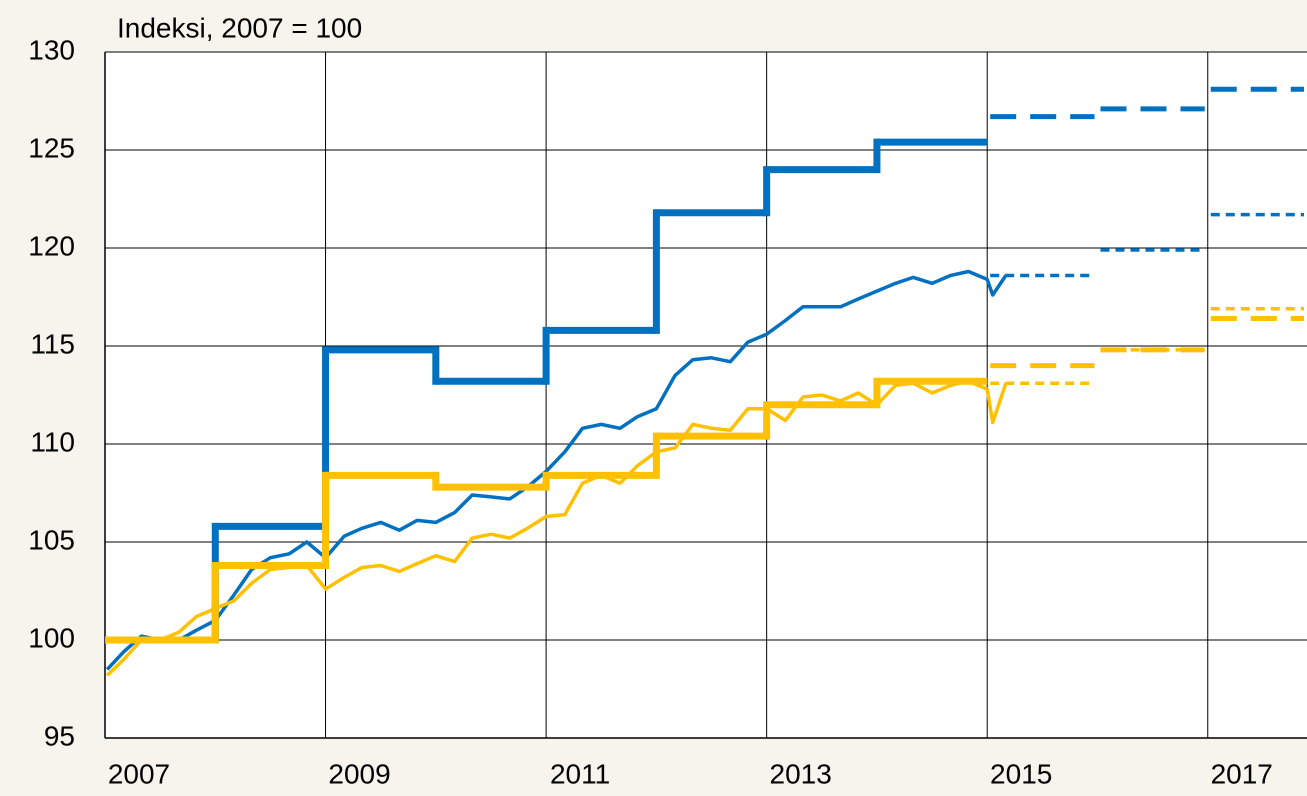  I want to click on x-tick-label: 2017, so click(1242, 773).